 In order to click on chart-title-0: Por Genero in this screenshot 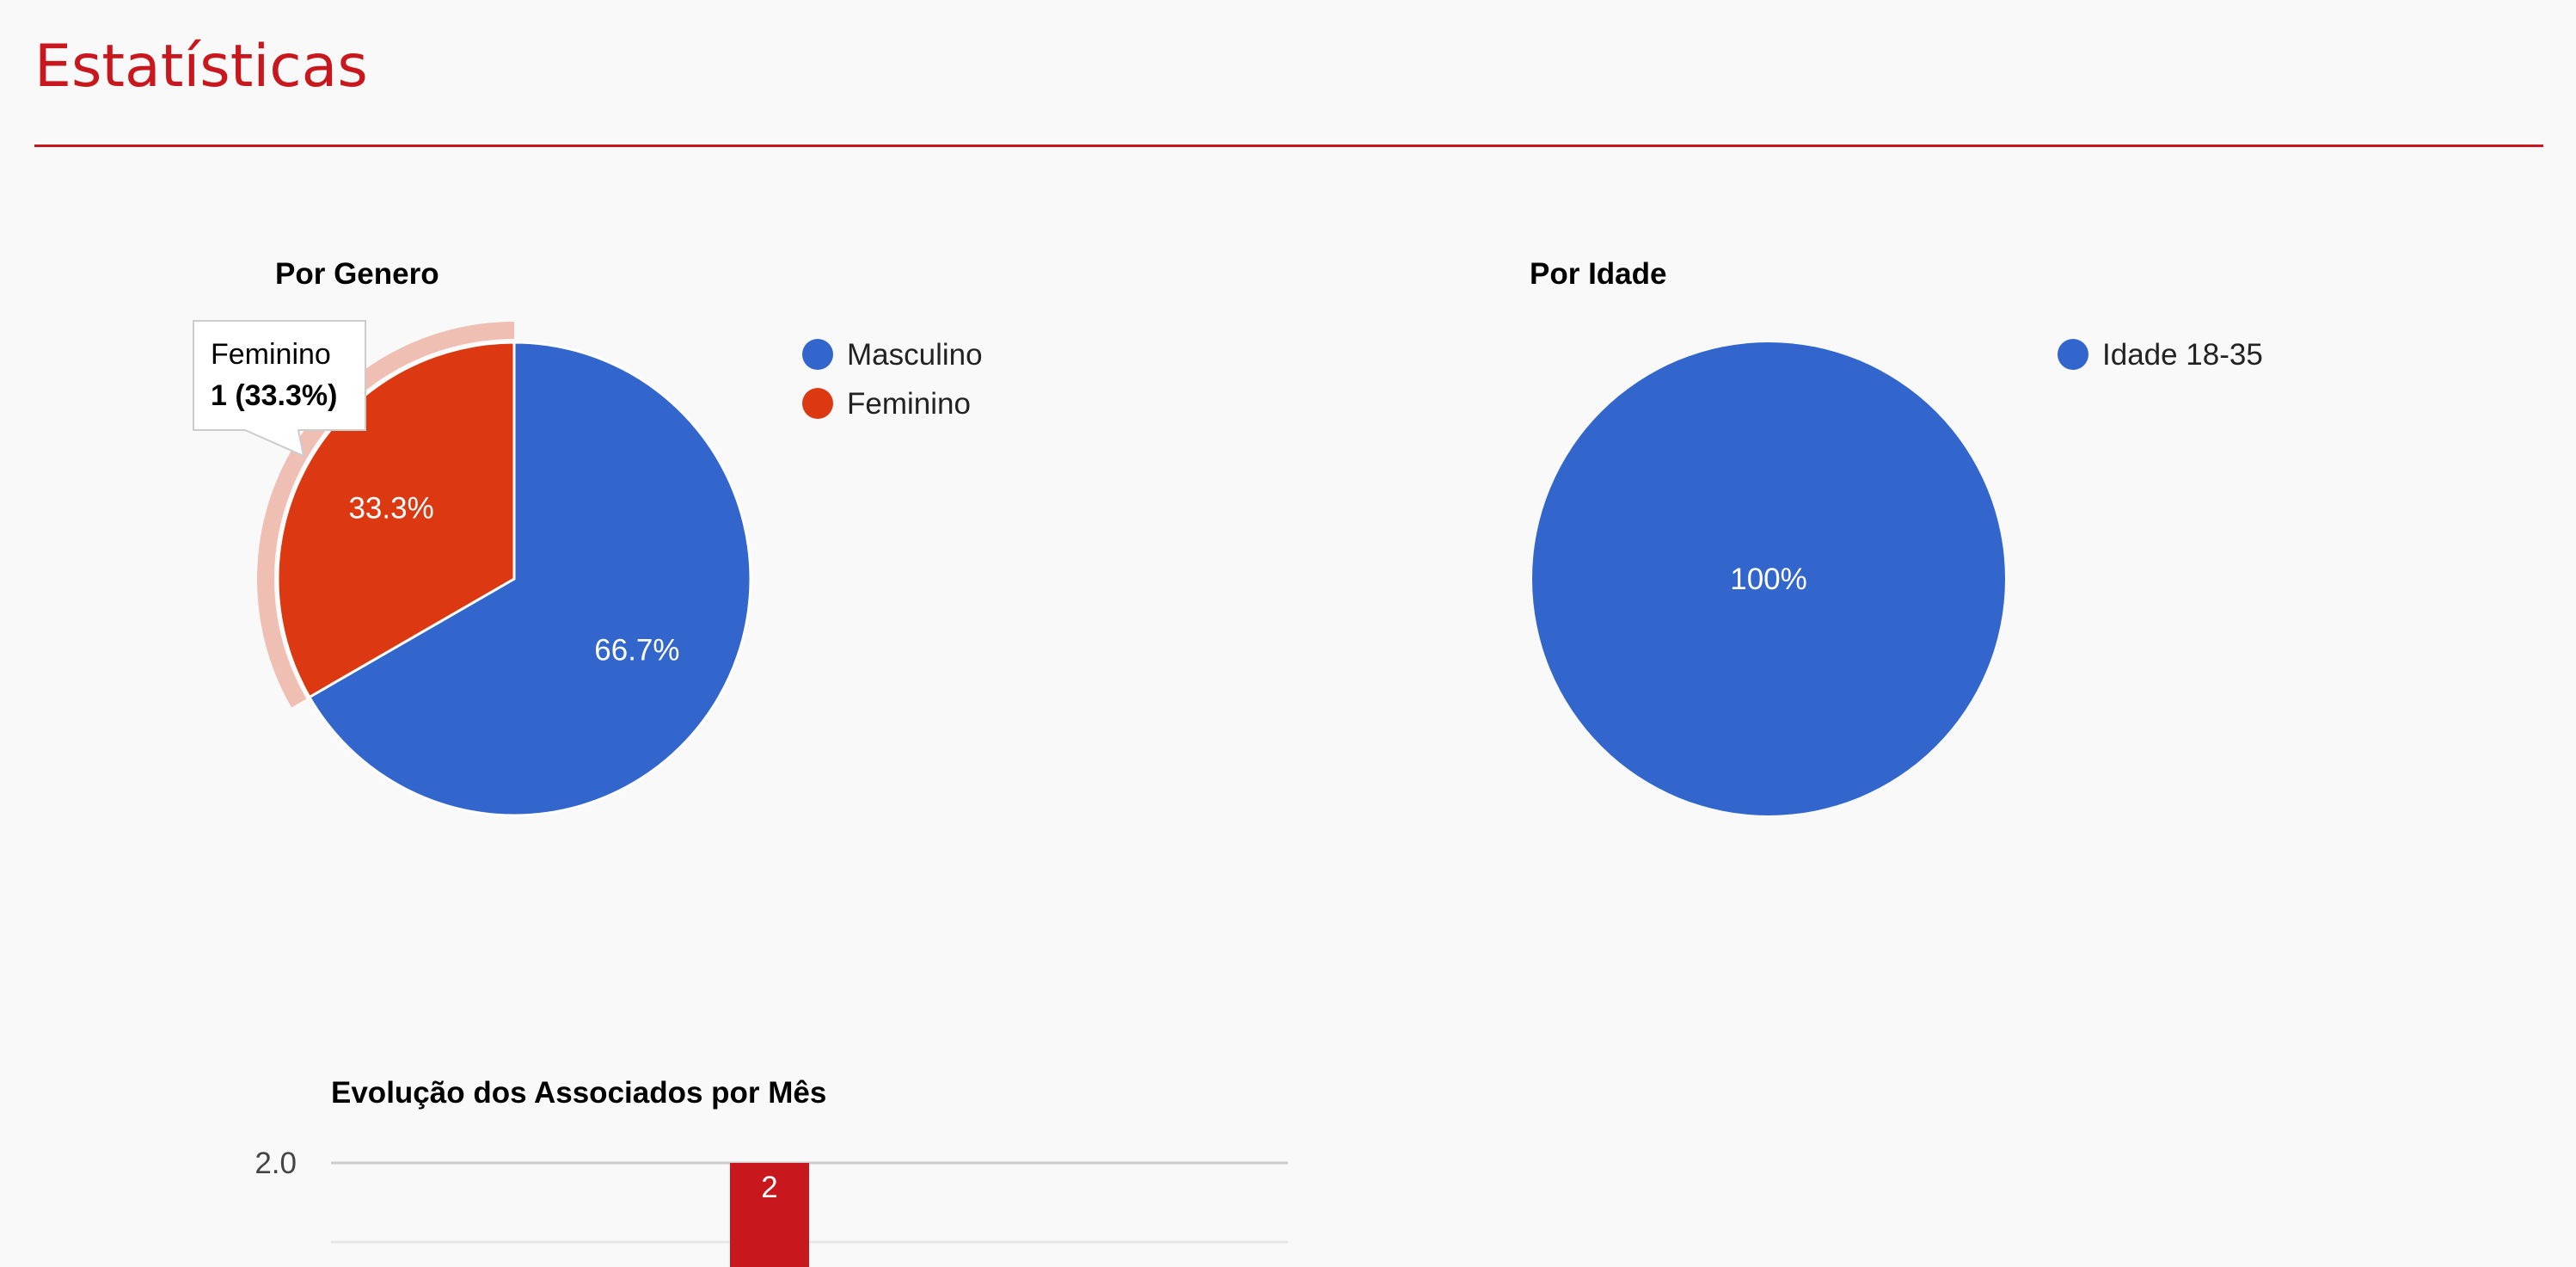, I will do `click(357, 274)`.